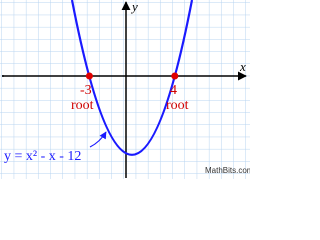 The height and width of the screenshot is (240, 320). Describe the element at coordinates (42, 156) in the screenshot. I see `equation: y = x² - x - 12` at that location.